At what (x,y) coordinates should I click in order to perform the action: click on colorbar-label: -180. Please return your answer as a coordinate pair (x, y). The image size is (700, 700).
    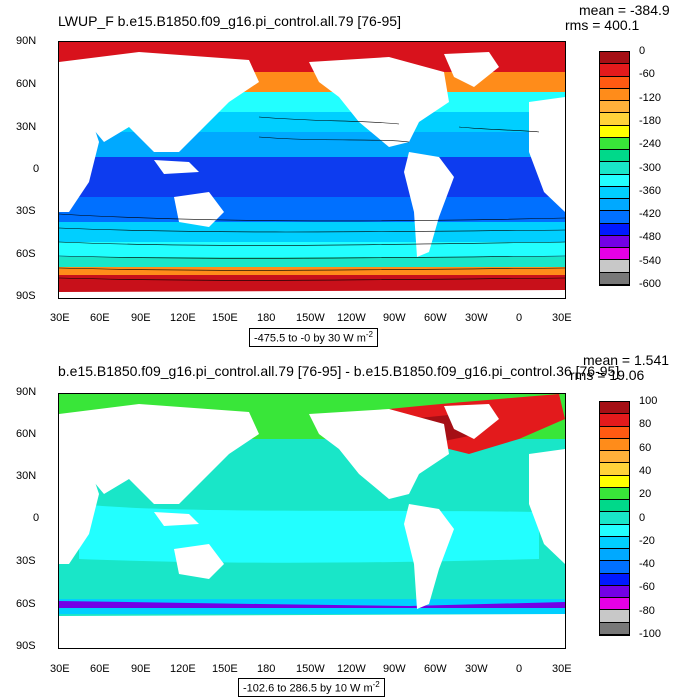
    Looking at the image, I should click on (650, 120).